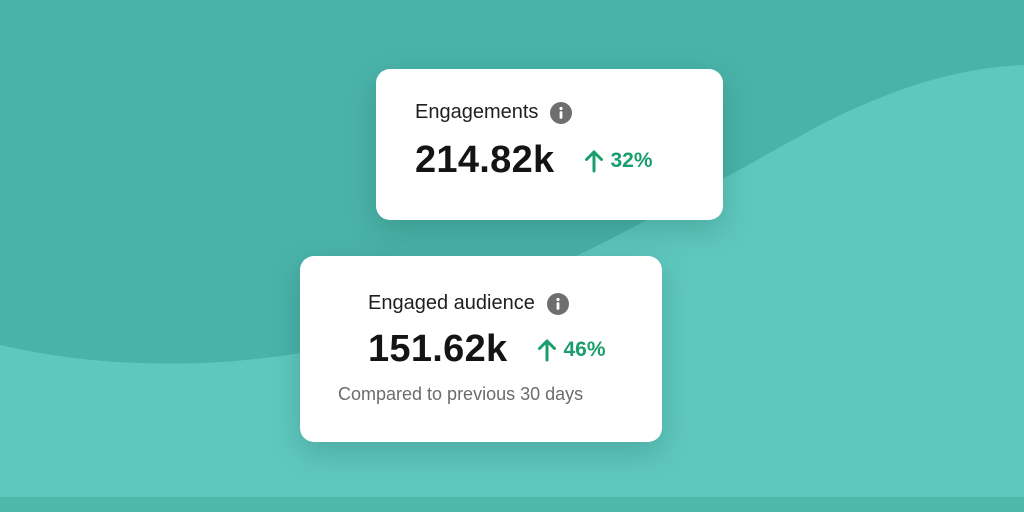 The width and height of the screenshot is (1024, 512). I want to click on engaged-audience-value: 151.62k, so click(438, 349).